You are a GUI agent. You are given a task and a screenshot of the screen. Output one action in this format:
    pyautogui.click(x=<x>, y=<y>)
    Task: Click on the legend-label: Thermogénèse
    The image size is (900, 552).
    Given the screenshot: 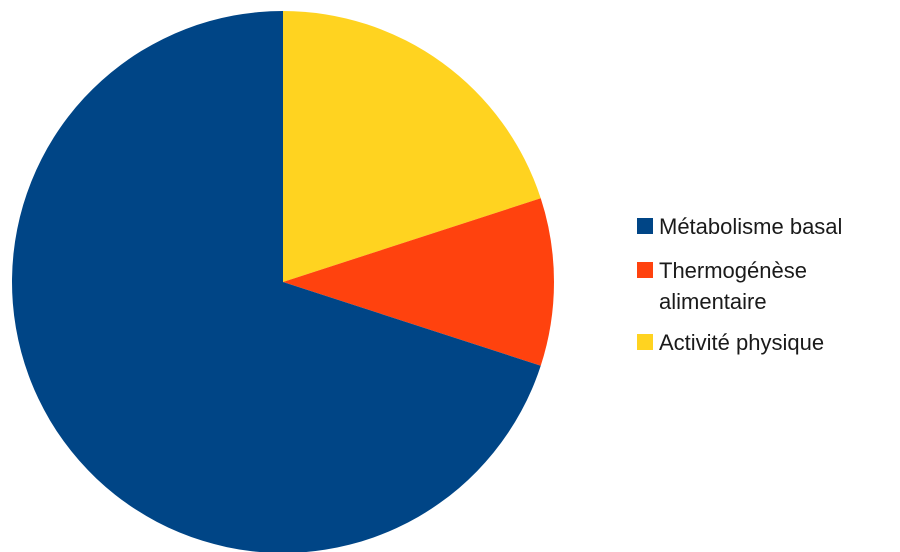 What is the action you would take?
    pyautogui.click(x=733, y=270)
    